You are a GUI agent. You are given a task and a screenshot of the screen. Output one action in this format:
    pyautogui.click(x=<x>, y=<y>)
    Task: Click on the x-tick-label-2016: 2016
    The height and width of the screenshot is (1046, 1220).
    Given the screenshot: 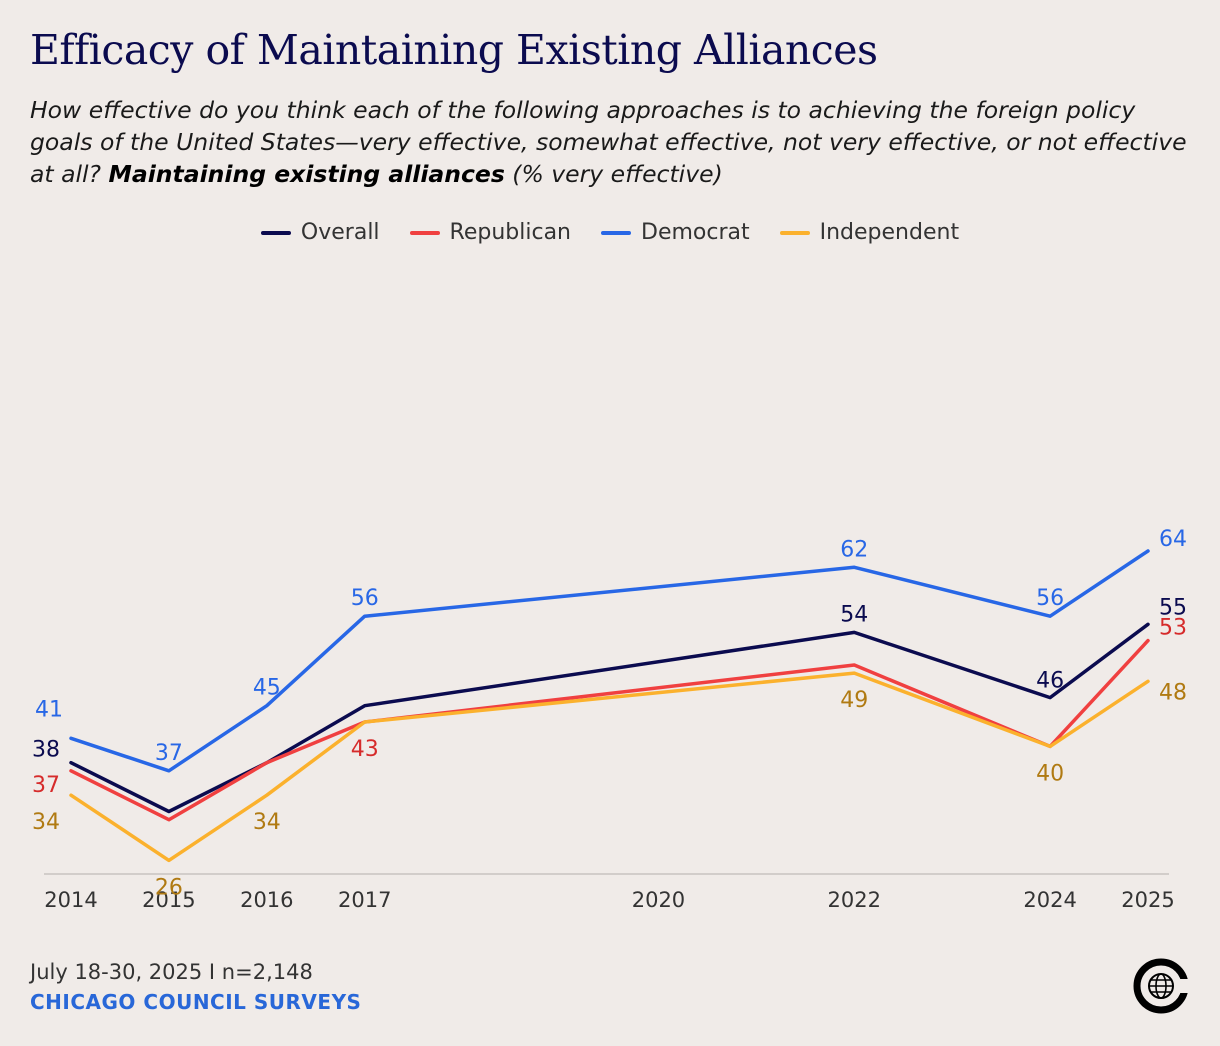 What is the action you would take?
    pyautogui.click(x=266, y=900)
    